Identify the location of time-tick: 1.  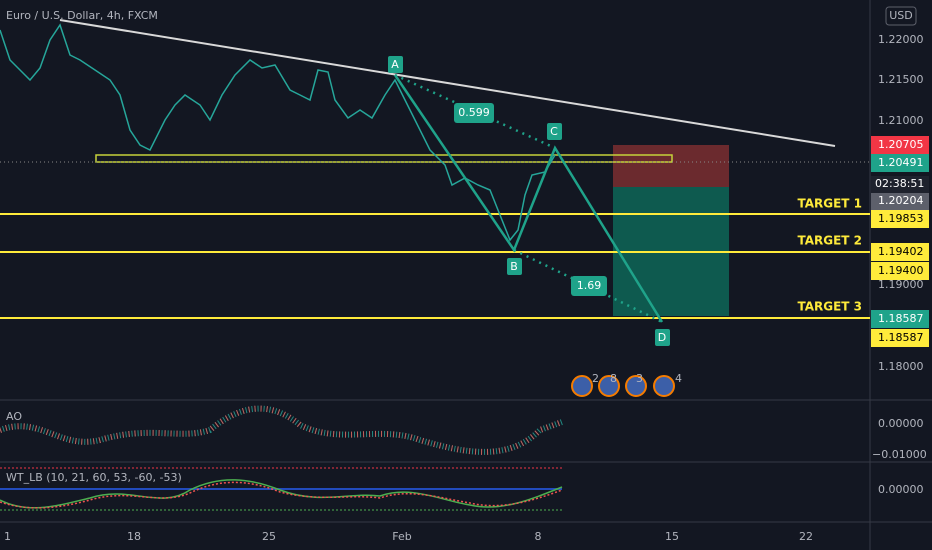
(7, 536).